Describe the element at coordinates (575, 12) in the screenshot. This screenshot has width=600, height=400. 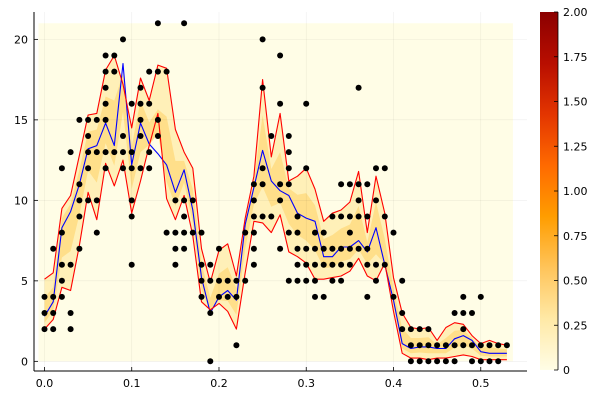
I see `colorbar-tick-label: 2.00` at that location.